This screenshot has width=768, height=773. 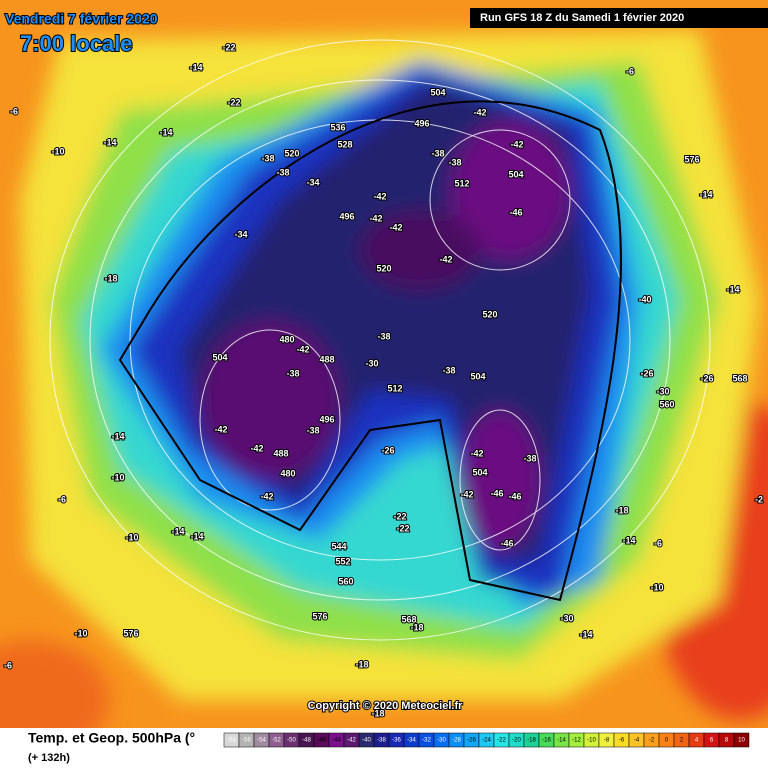 I want to click on footer-lead: (+ 132h), so click(x=49, y=758).